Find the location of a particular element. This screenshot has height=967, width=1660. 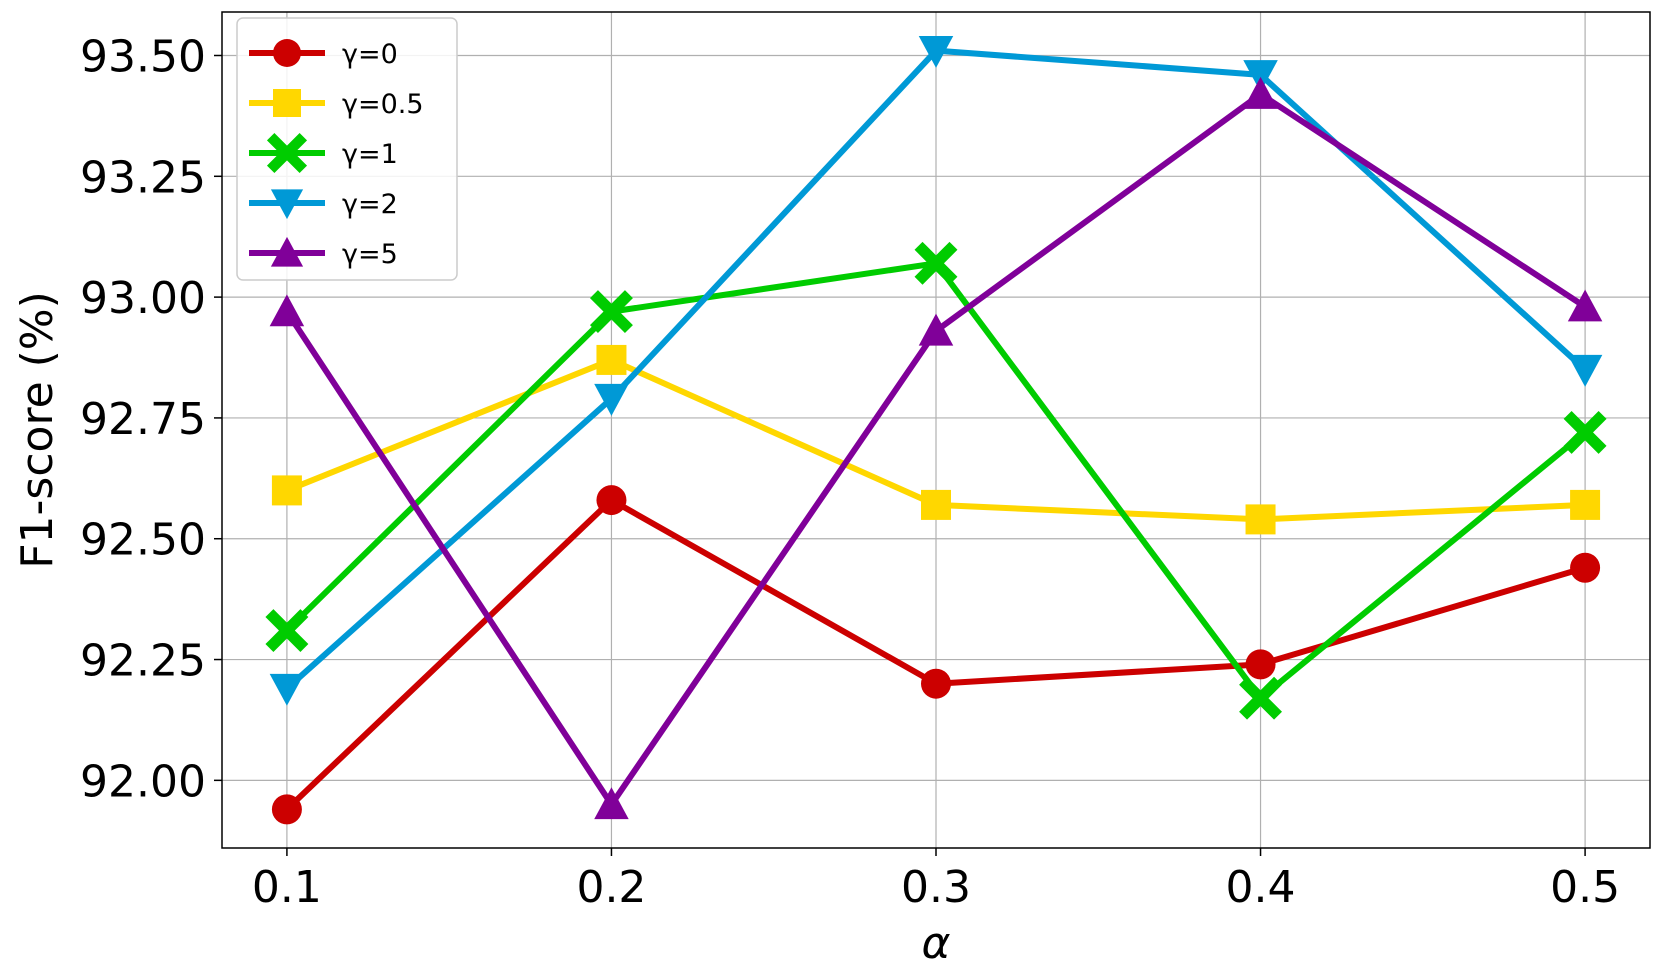

legend-label: γ=5 is located at coordinates (370, 254).